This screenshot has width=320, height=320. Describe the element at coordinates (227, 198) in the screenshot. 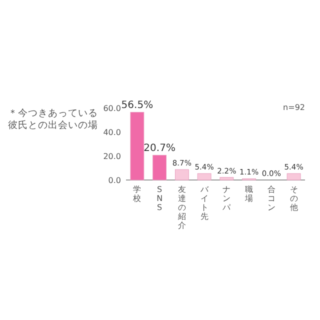

I see `x-tick-label: ナンパ` at that location.